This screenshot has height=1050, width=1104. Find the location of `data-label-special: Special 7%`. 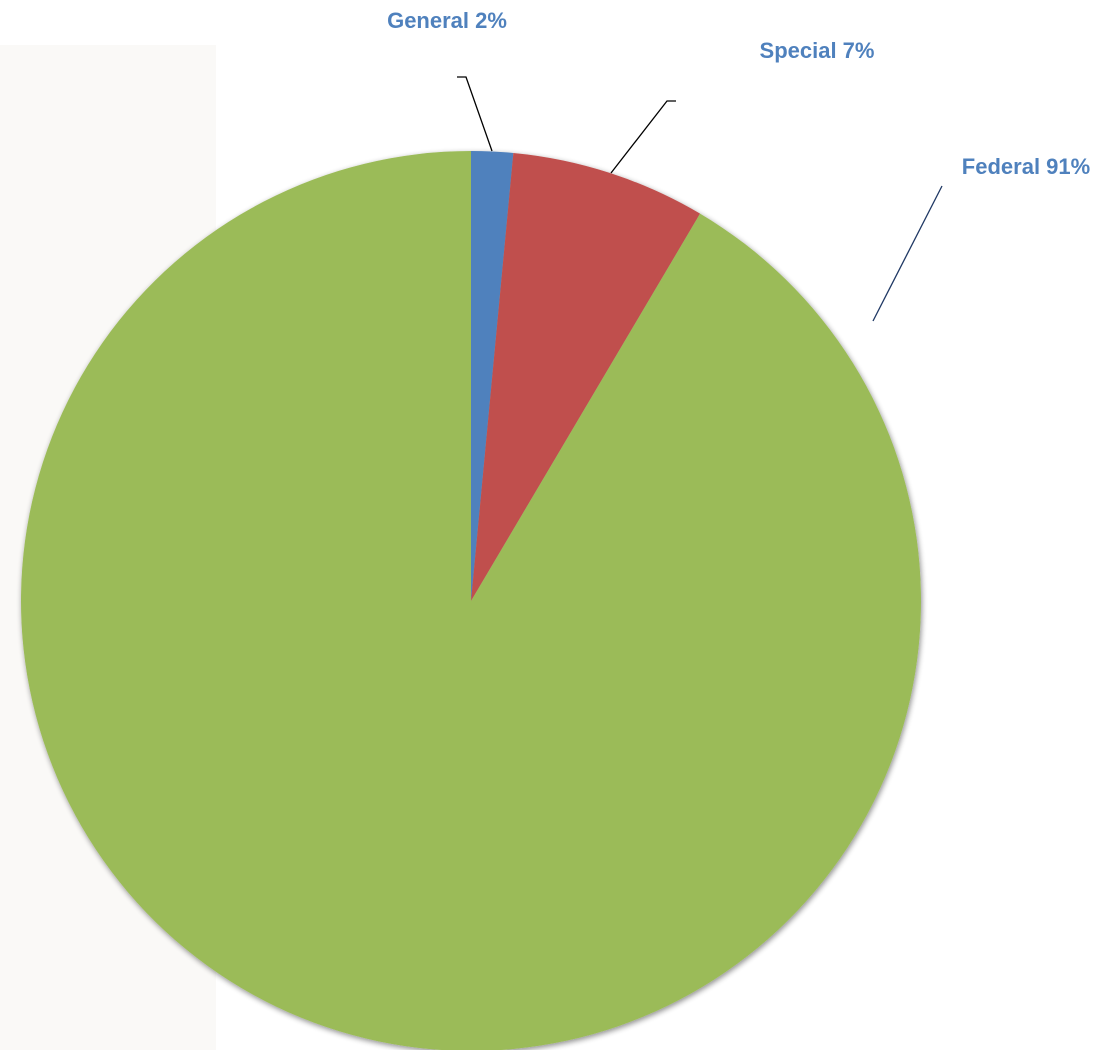

data-label-special: Special 7% is located at coordinates (817, 50).